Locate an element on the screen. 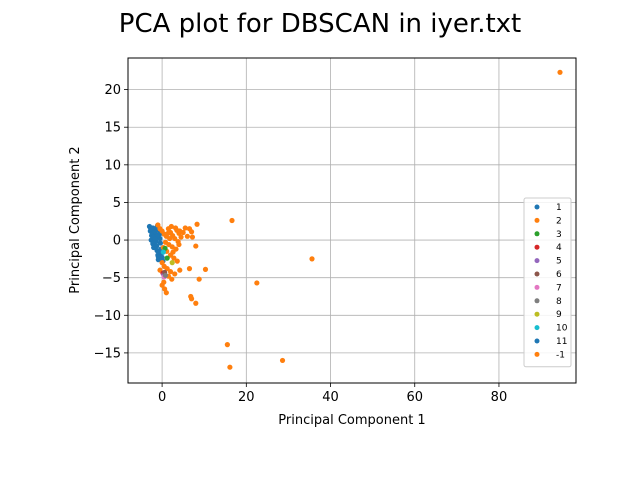 This screenshot has height=480, width=640. y-tick-label: 10 is located at coordinates (112, 165).